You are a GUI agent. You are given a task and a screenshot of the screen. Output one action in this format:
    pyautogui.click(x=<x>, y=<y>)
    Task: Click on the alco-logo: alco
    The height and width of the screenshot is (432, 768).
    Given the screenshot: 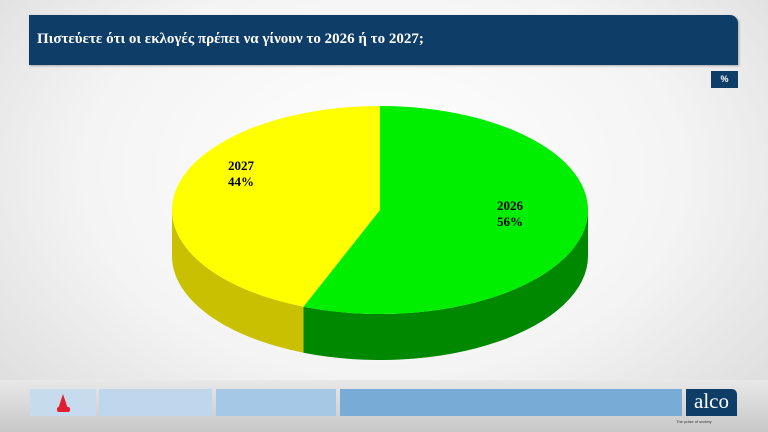 What is the action you would take?
    pyautogui.click(x=711, y=402)
    